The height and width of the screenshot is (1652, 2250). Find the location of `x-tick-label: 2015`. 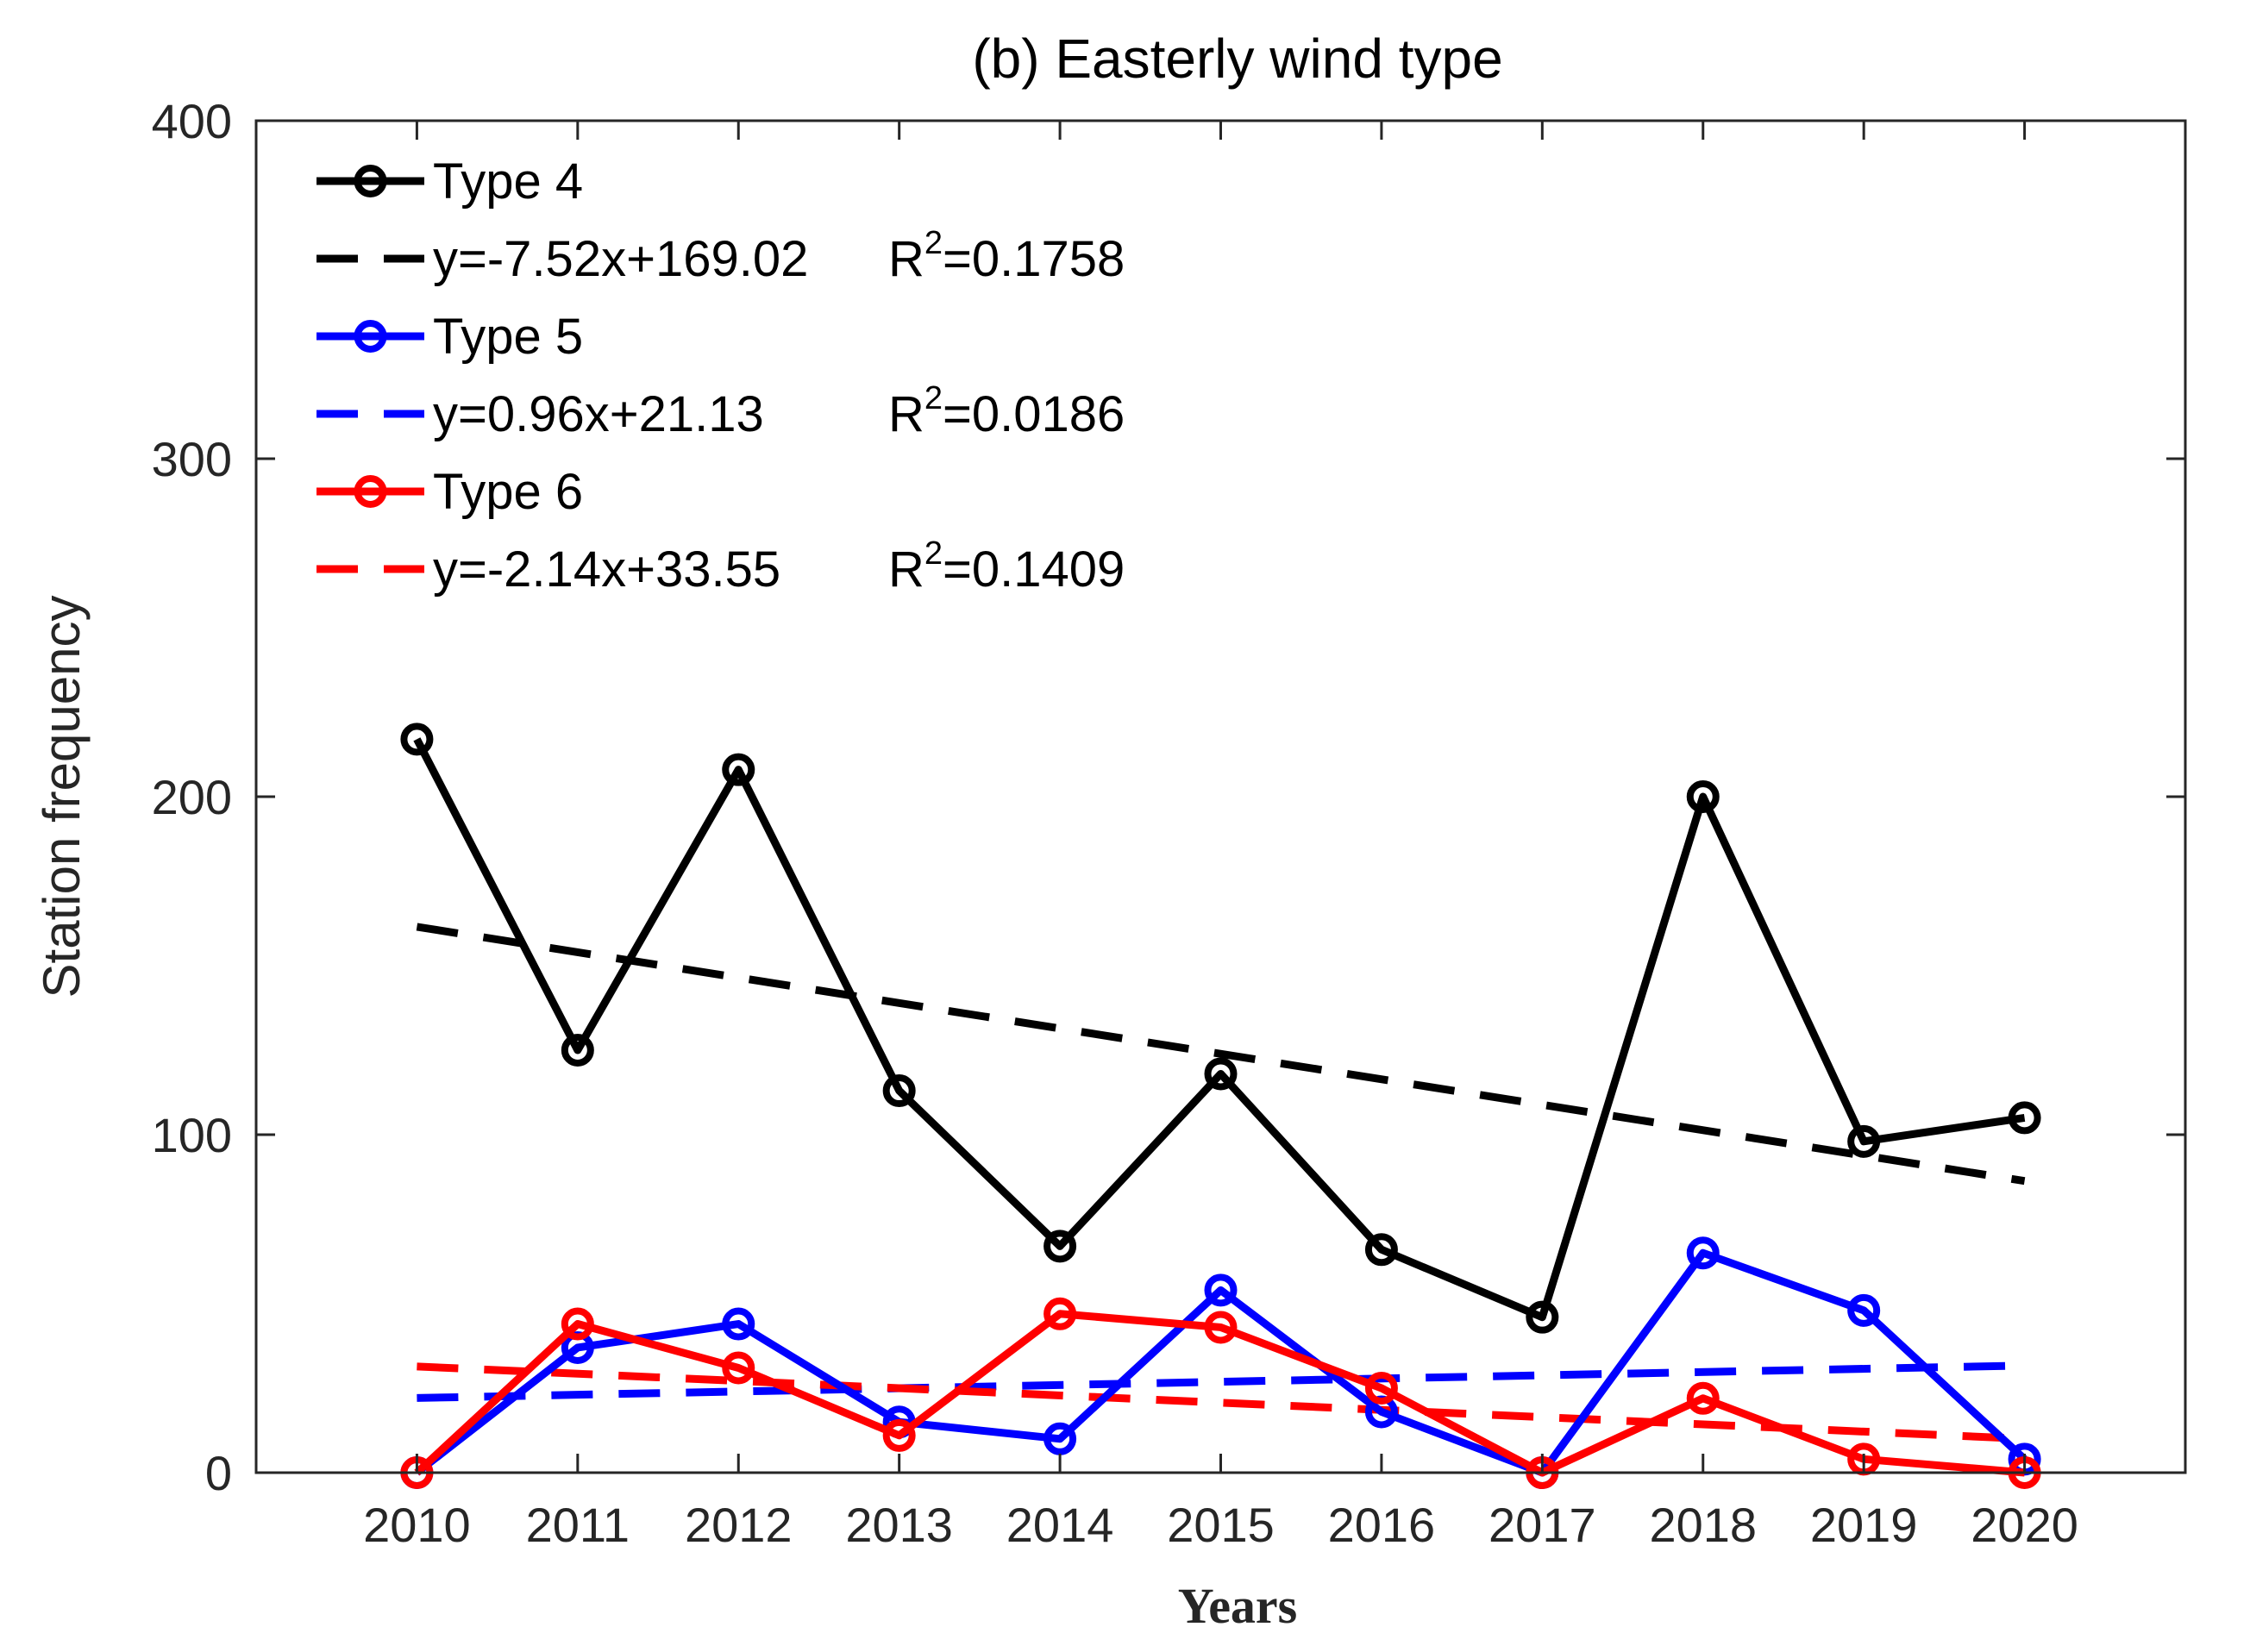

x-tick-label: 2015 is located at coordinates (1221, 1525).